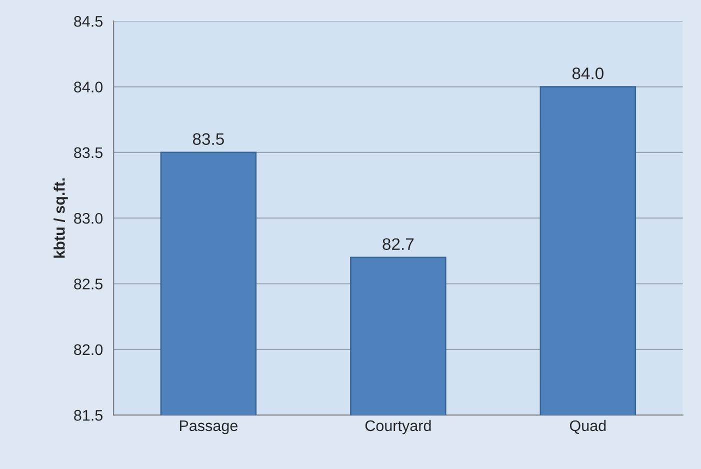 This screenshot has height=469, width=701. Describe the element at coordinates (398, 244) in the screenshot. I see `data-label: 82.7` at that location.